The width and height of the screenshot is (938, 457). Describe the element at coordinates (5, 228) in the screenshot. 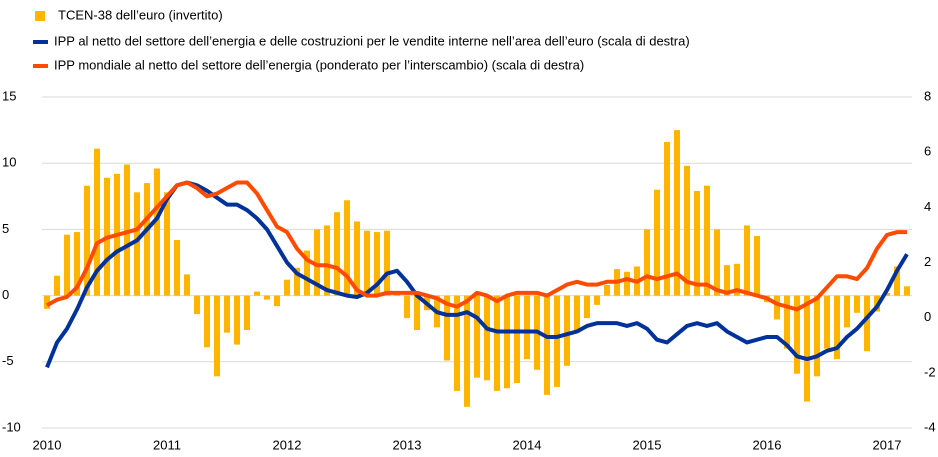

I see `y-tick-label: 5` at that location.